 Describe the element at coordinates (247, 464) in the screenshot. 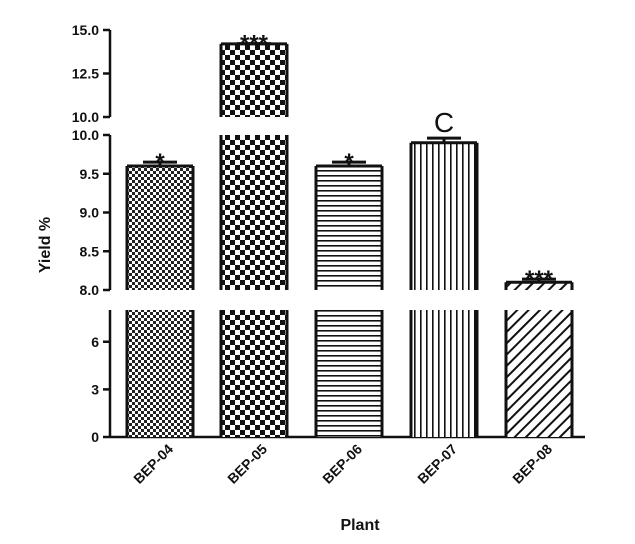

I see `x-tick-label: BEP-05` at that location.